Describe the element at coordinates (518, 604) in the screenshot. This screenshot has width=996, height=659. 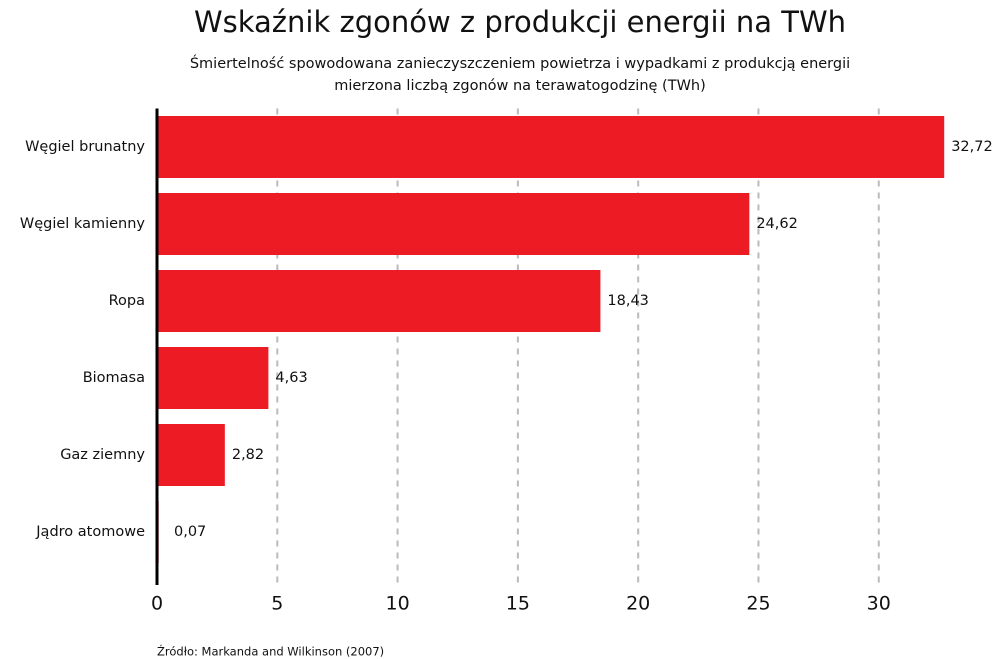
I see `x-tick-label: 15` at that location.